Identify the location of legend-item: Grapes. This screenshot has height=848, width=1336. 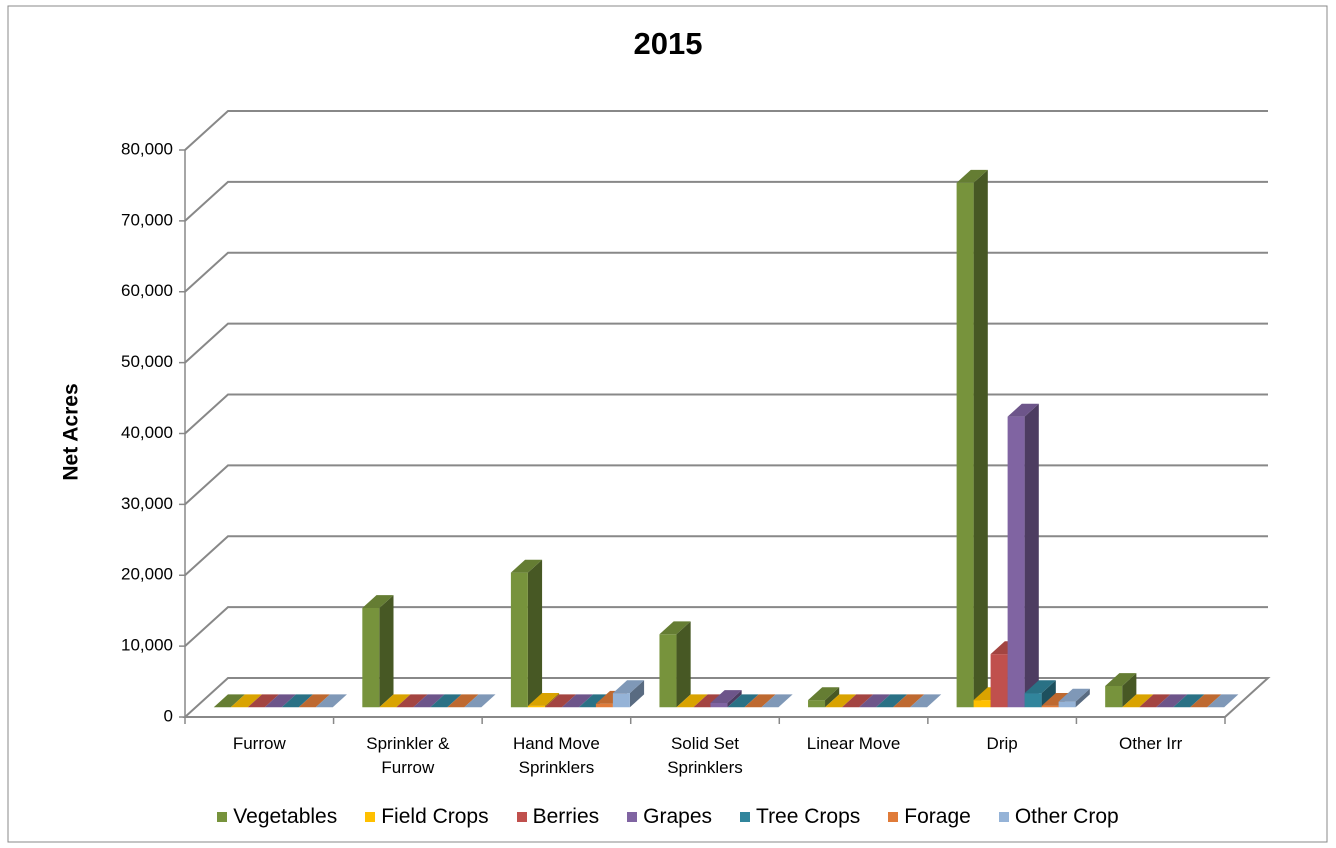
(669, 817).